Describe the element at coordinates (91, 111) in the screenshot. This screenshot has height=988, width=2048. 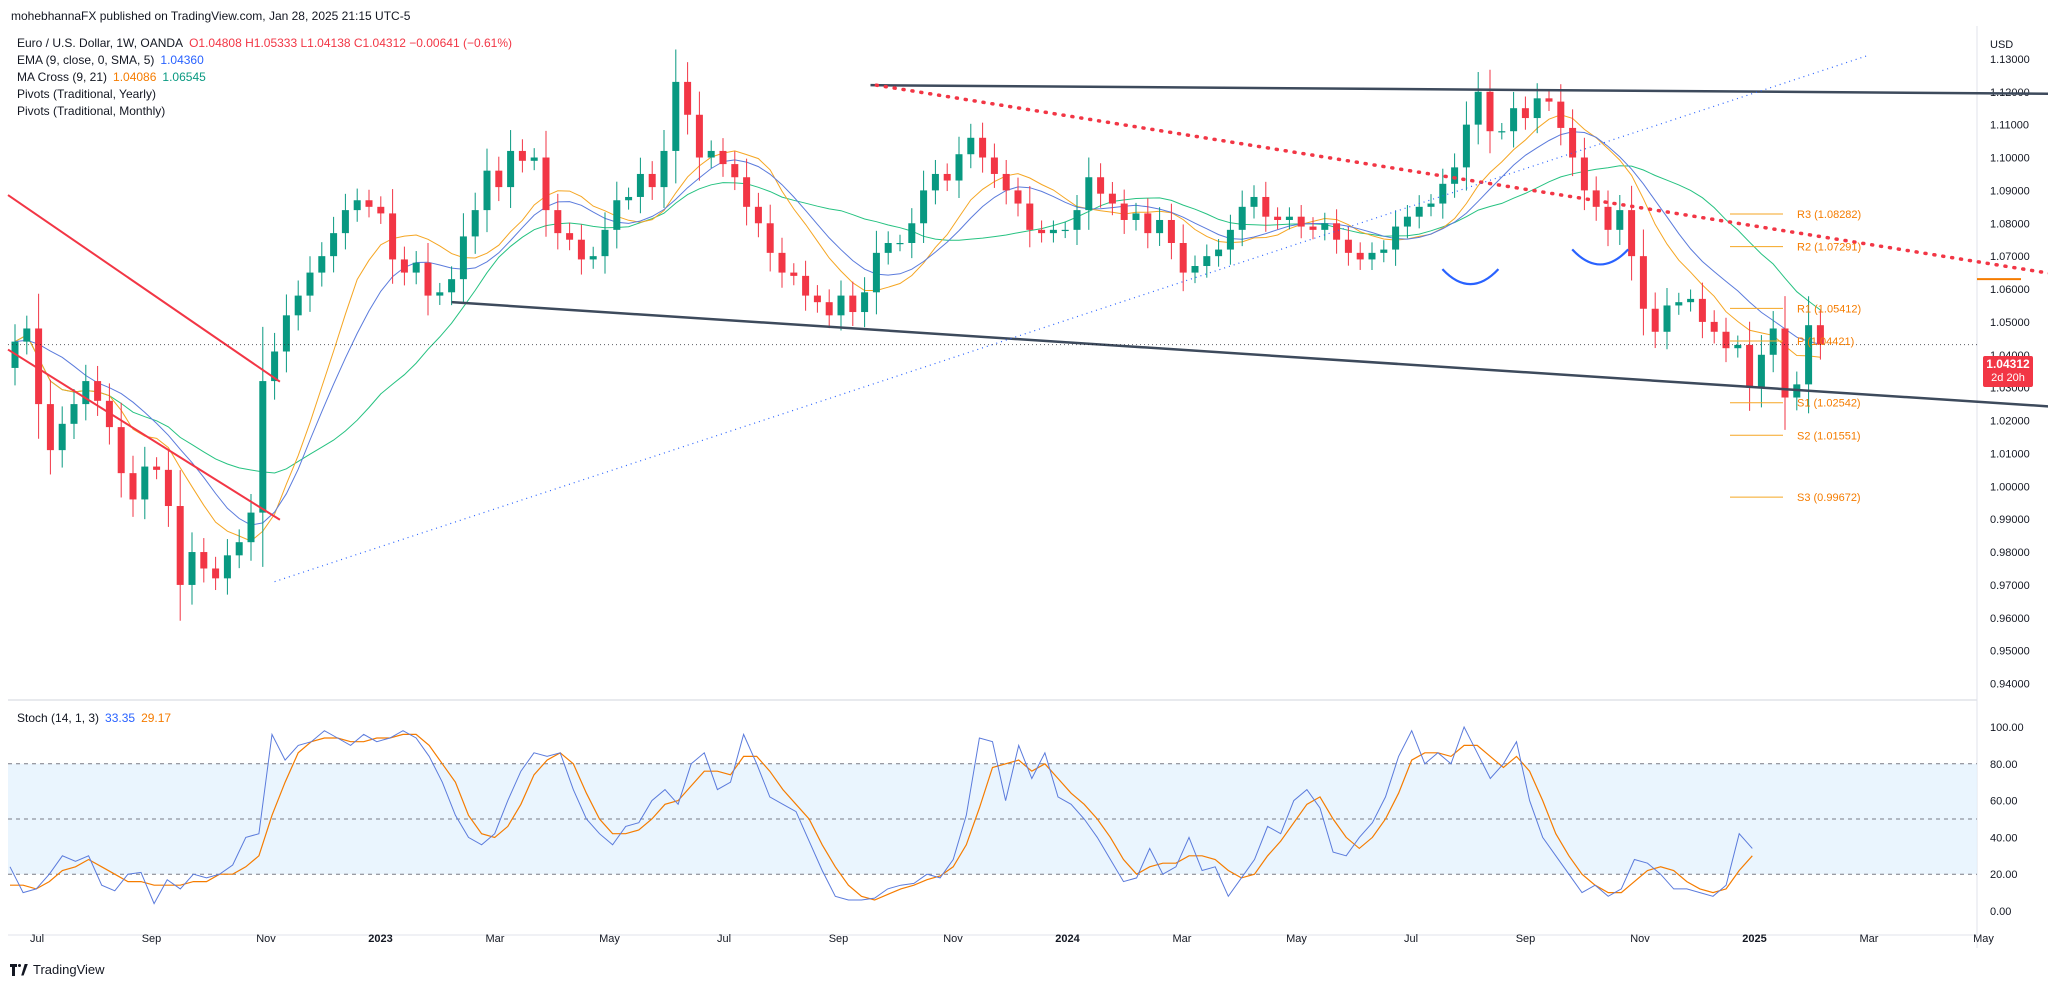
I see `pivots-monthly-legend: Pivots (Traditional, Monthly)` at that location.